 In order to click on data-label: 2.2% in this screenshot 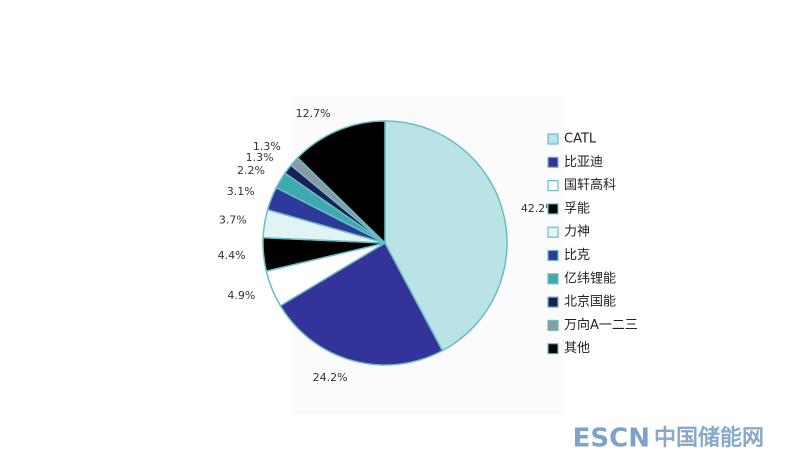, I will do `click(251, 170)`.